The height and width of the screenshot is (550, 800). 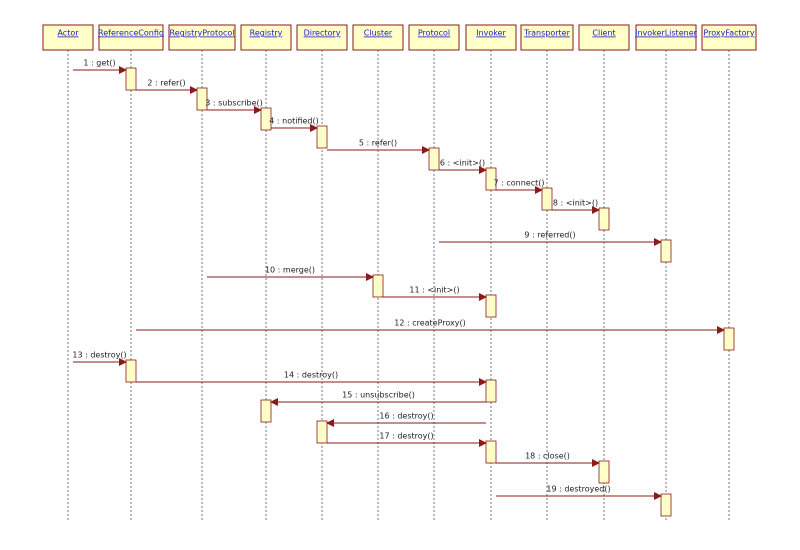 What do you see at coordinates (518, 183) in the screenshot?
I see `message-label: 7 : connect()` at bounding box center [518, 183].